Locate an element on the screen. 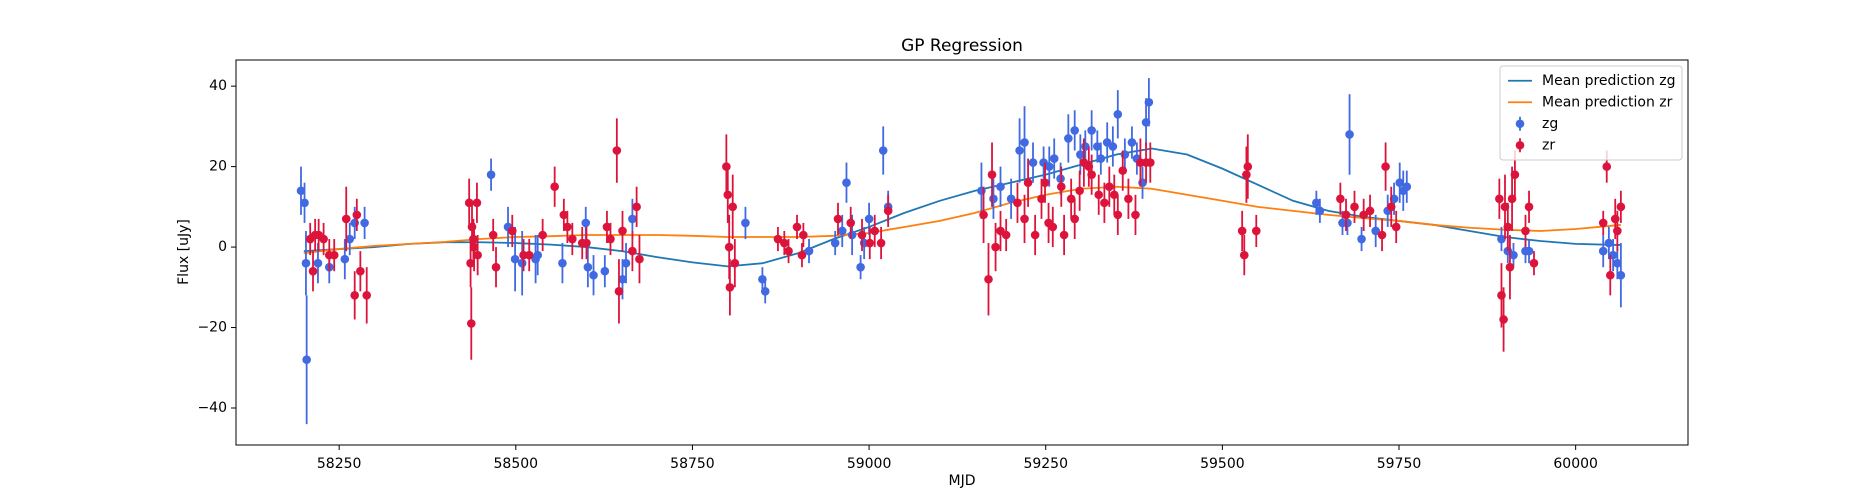  y-tick-label: 0 is located at coordinates (222, 247).